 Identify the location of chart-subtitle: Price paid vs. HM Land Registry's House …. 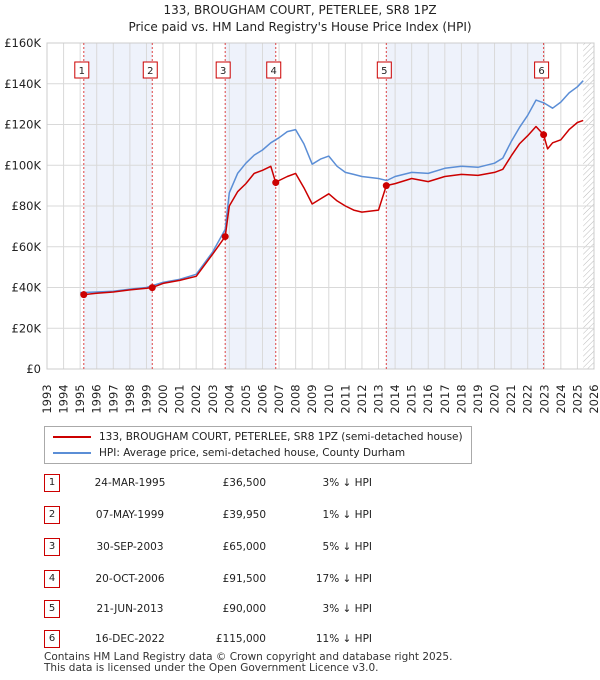
(299, 27).